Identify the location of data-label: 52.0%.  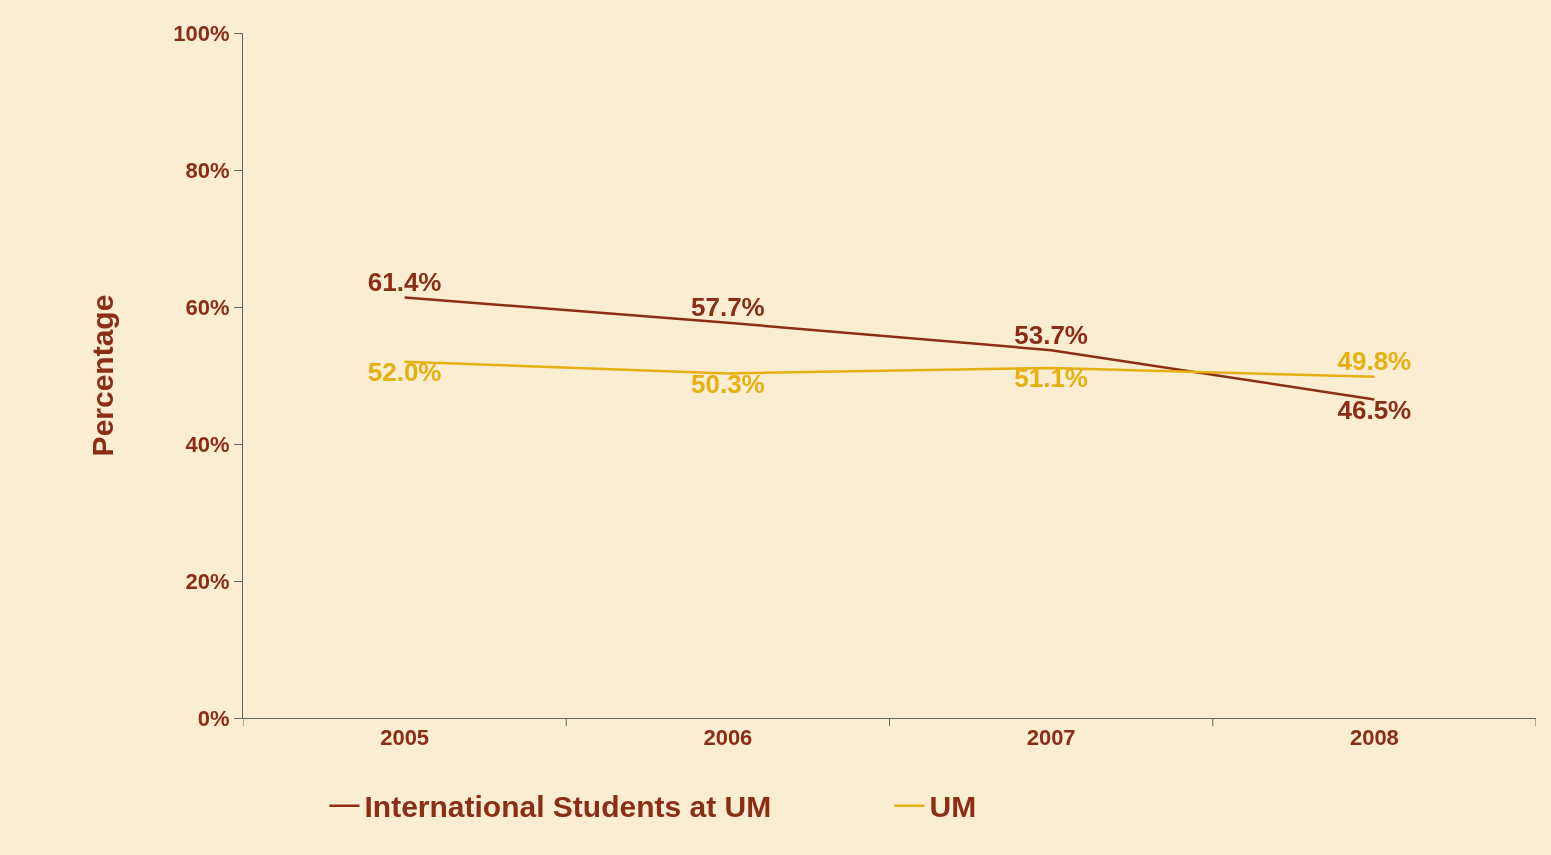
(404, 372).